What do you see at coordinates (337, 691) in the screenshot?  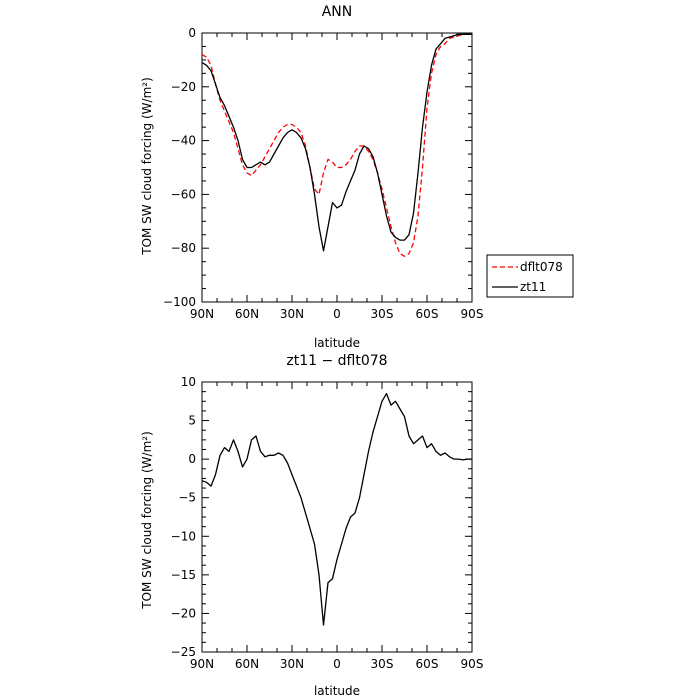 I see `bottom-x-axis-label: latitude` at bounding box center [337, 691].